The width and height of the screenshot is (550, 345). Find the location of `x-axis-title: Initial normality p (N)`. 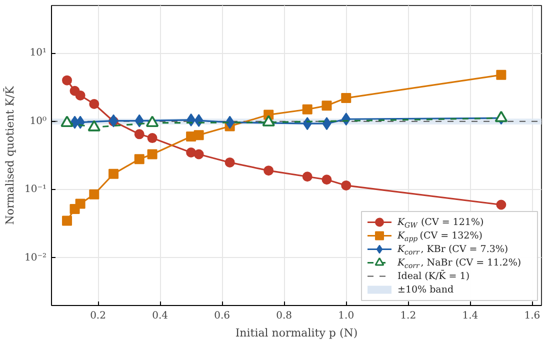

x-axis-title: Initial normality p (N) is located at coordinates (296, 333).